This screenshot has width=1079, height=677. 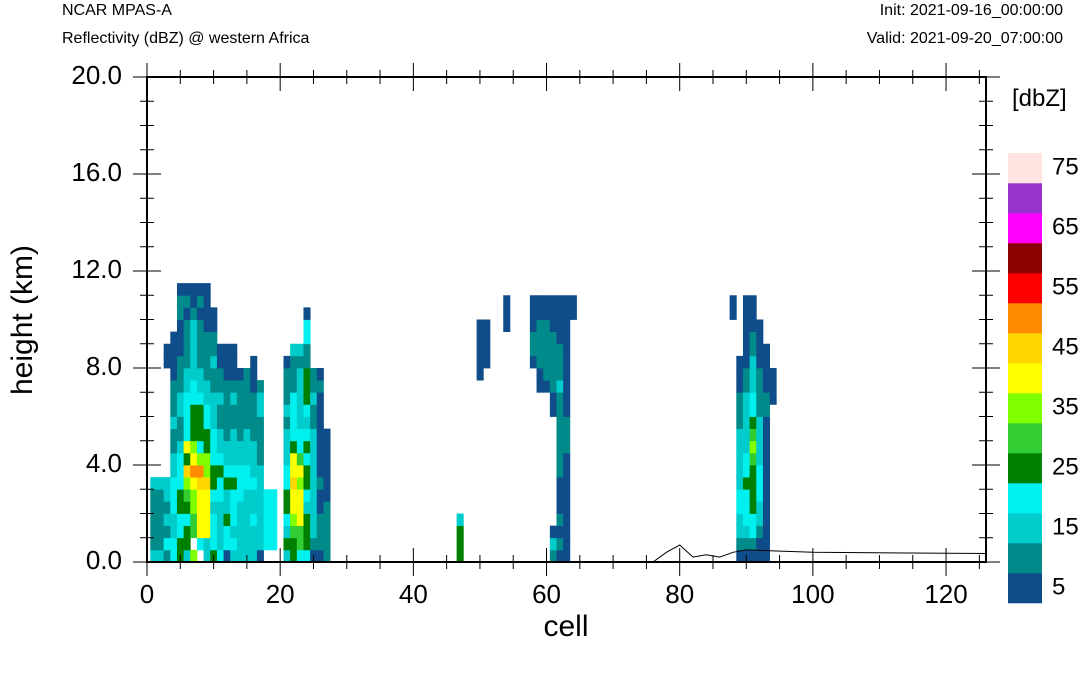 I want to click on y-tick-label: 12.0, so click(x=96, y=269).